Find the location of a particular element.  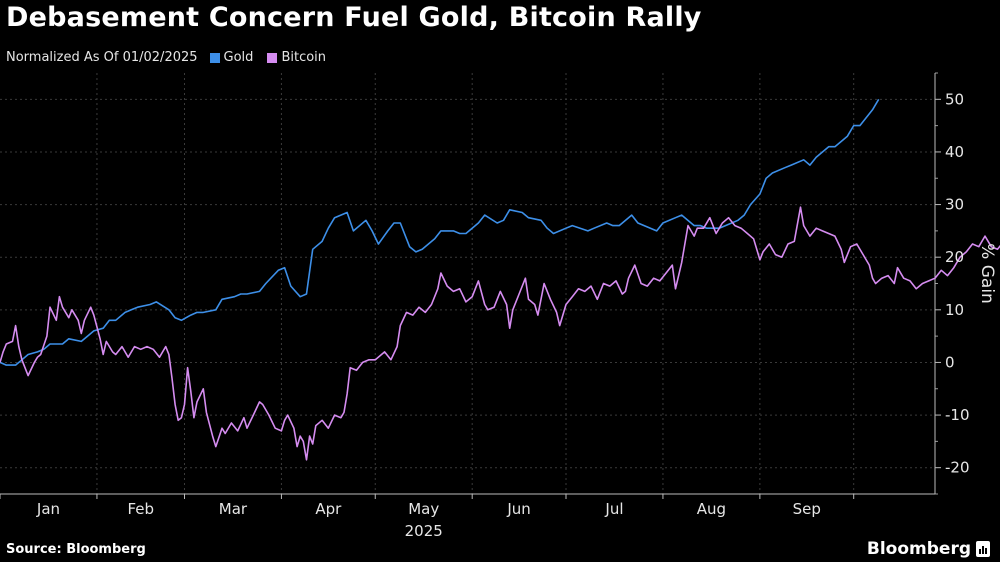

x-tick-label: Apr is located at coordinates (328, 509).